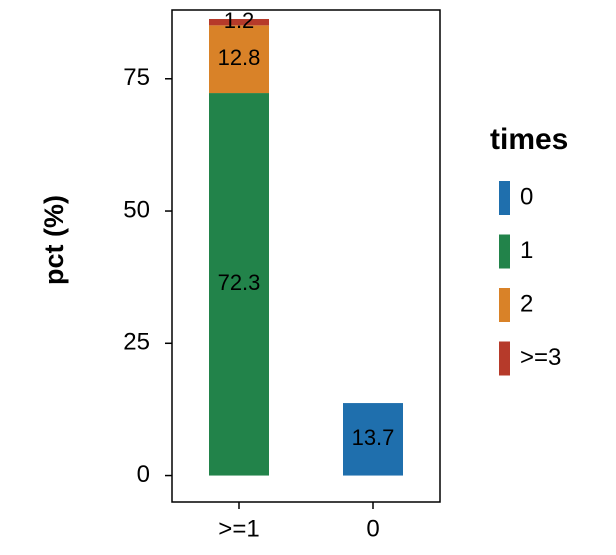  What do you see at coordinates (529, 139) in the screenshot?
I see `legend-title: times` at bounding box center [529, 139].